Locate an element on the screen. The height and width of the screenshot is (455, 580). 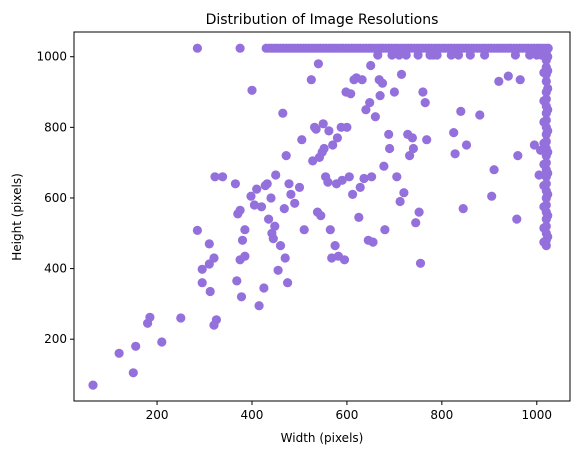
x-tick-label: 600 is located at coordinates (346, 415).